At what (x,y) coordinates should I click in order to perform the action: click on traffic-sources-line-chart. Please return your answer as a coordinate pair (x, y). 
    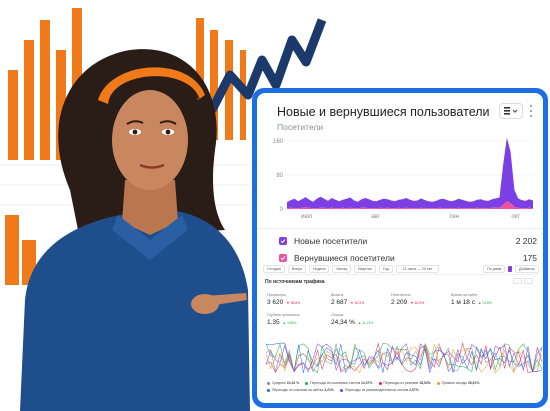
    Looking at the image, I should click on (404, 356).